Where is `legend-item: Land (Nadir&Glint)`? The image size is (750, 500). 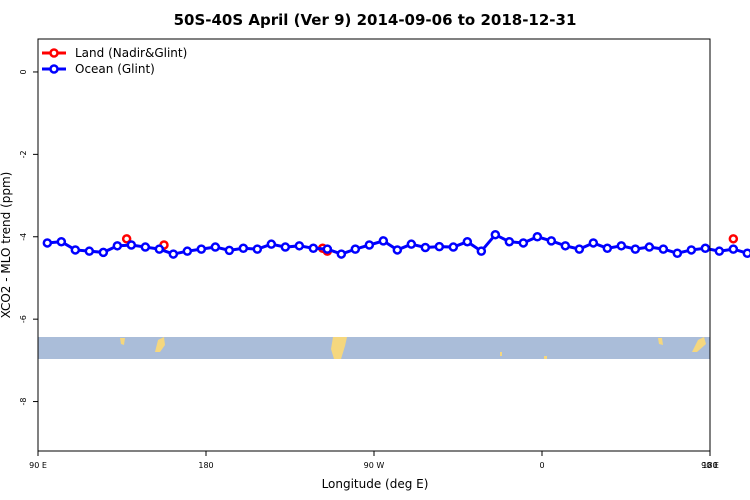
legend-item: Land (Nadir&Glint) is located at coordinates (114, 53).